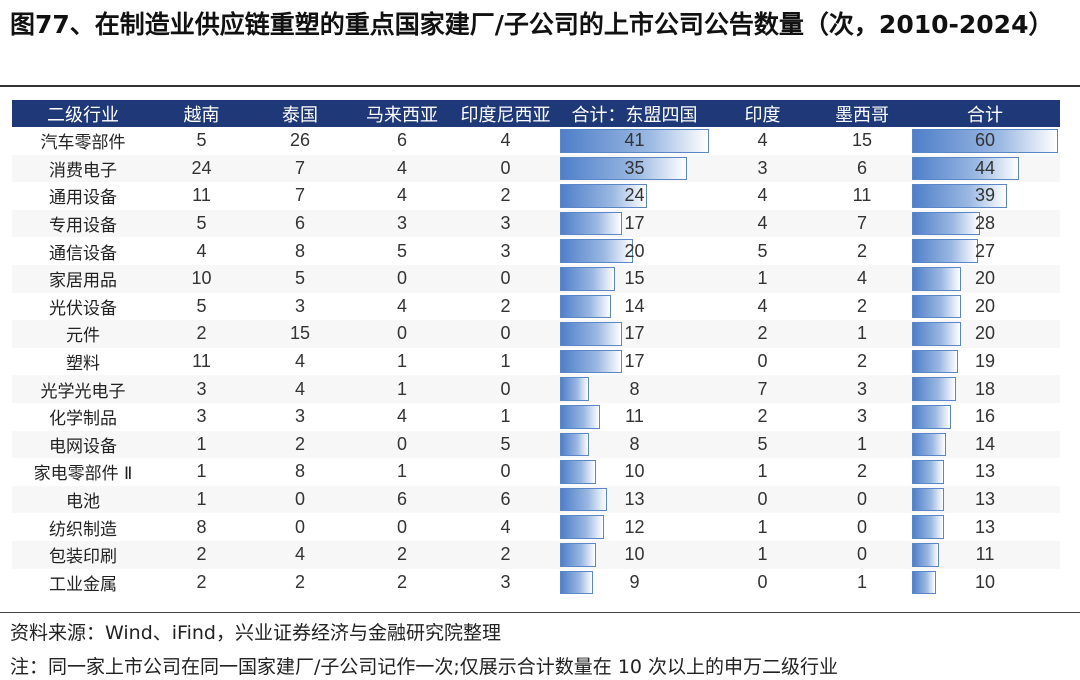 The height and width of the screenshot is (680, 1080). I want to click on cell-industry: 元件, so click(83, 334).